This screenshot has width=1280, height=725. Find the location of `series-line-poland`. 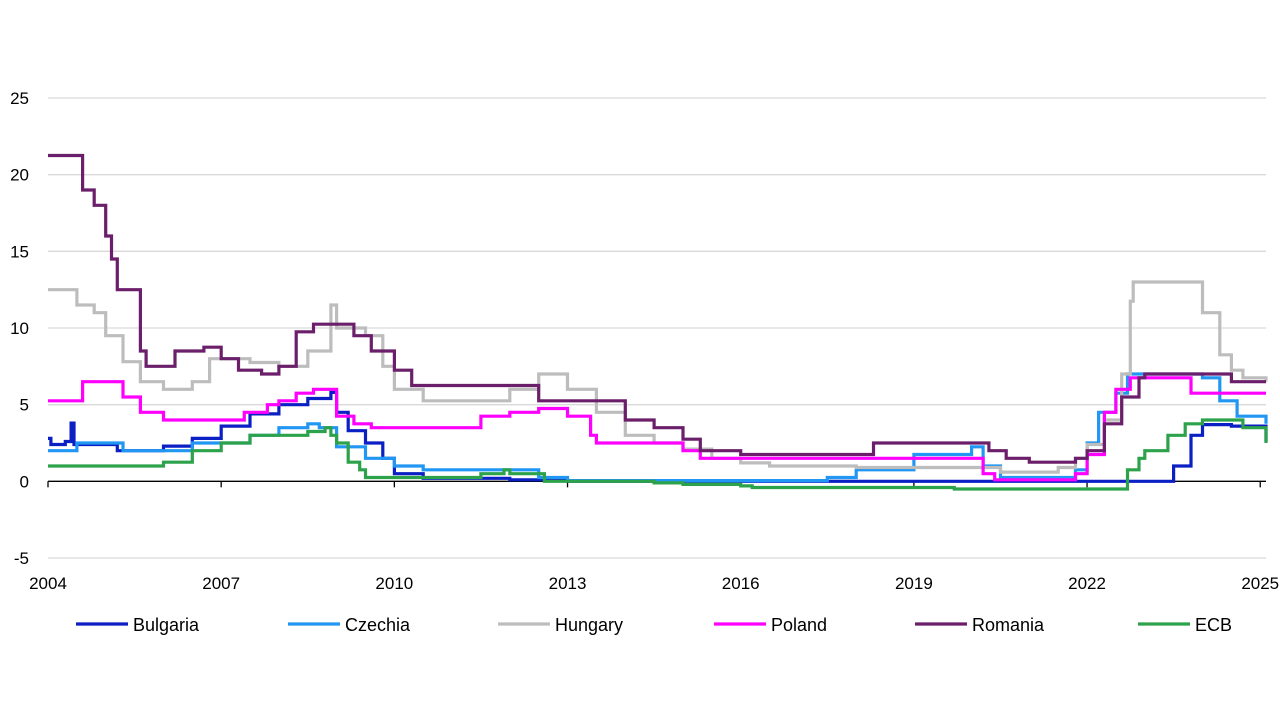

series-line-poland is located at coordinates (657, 429).